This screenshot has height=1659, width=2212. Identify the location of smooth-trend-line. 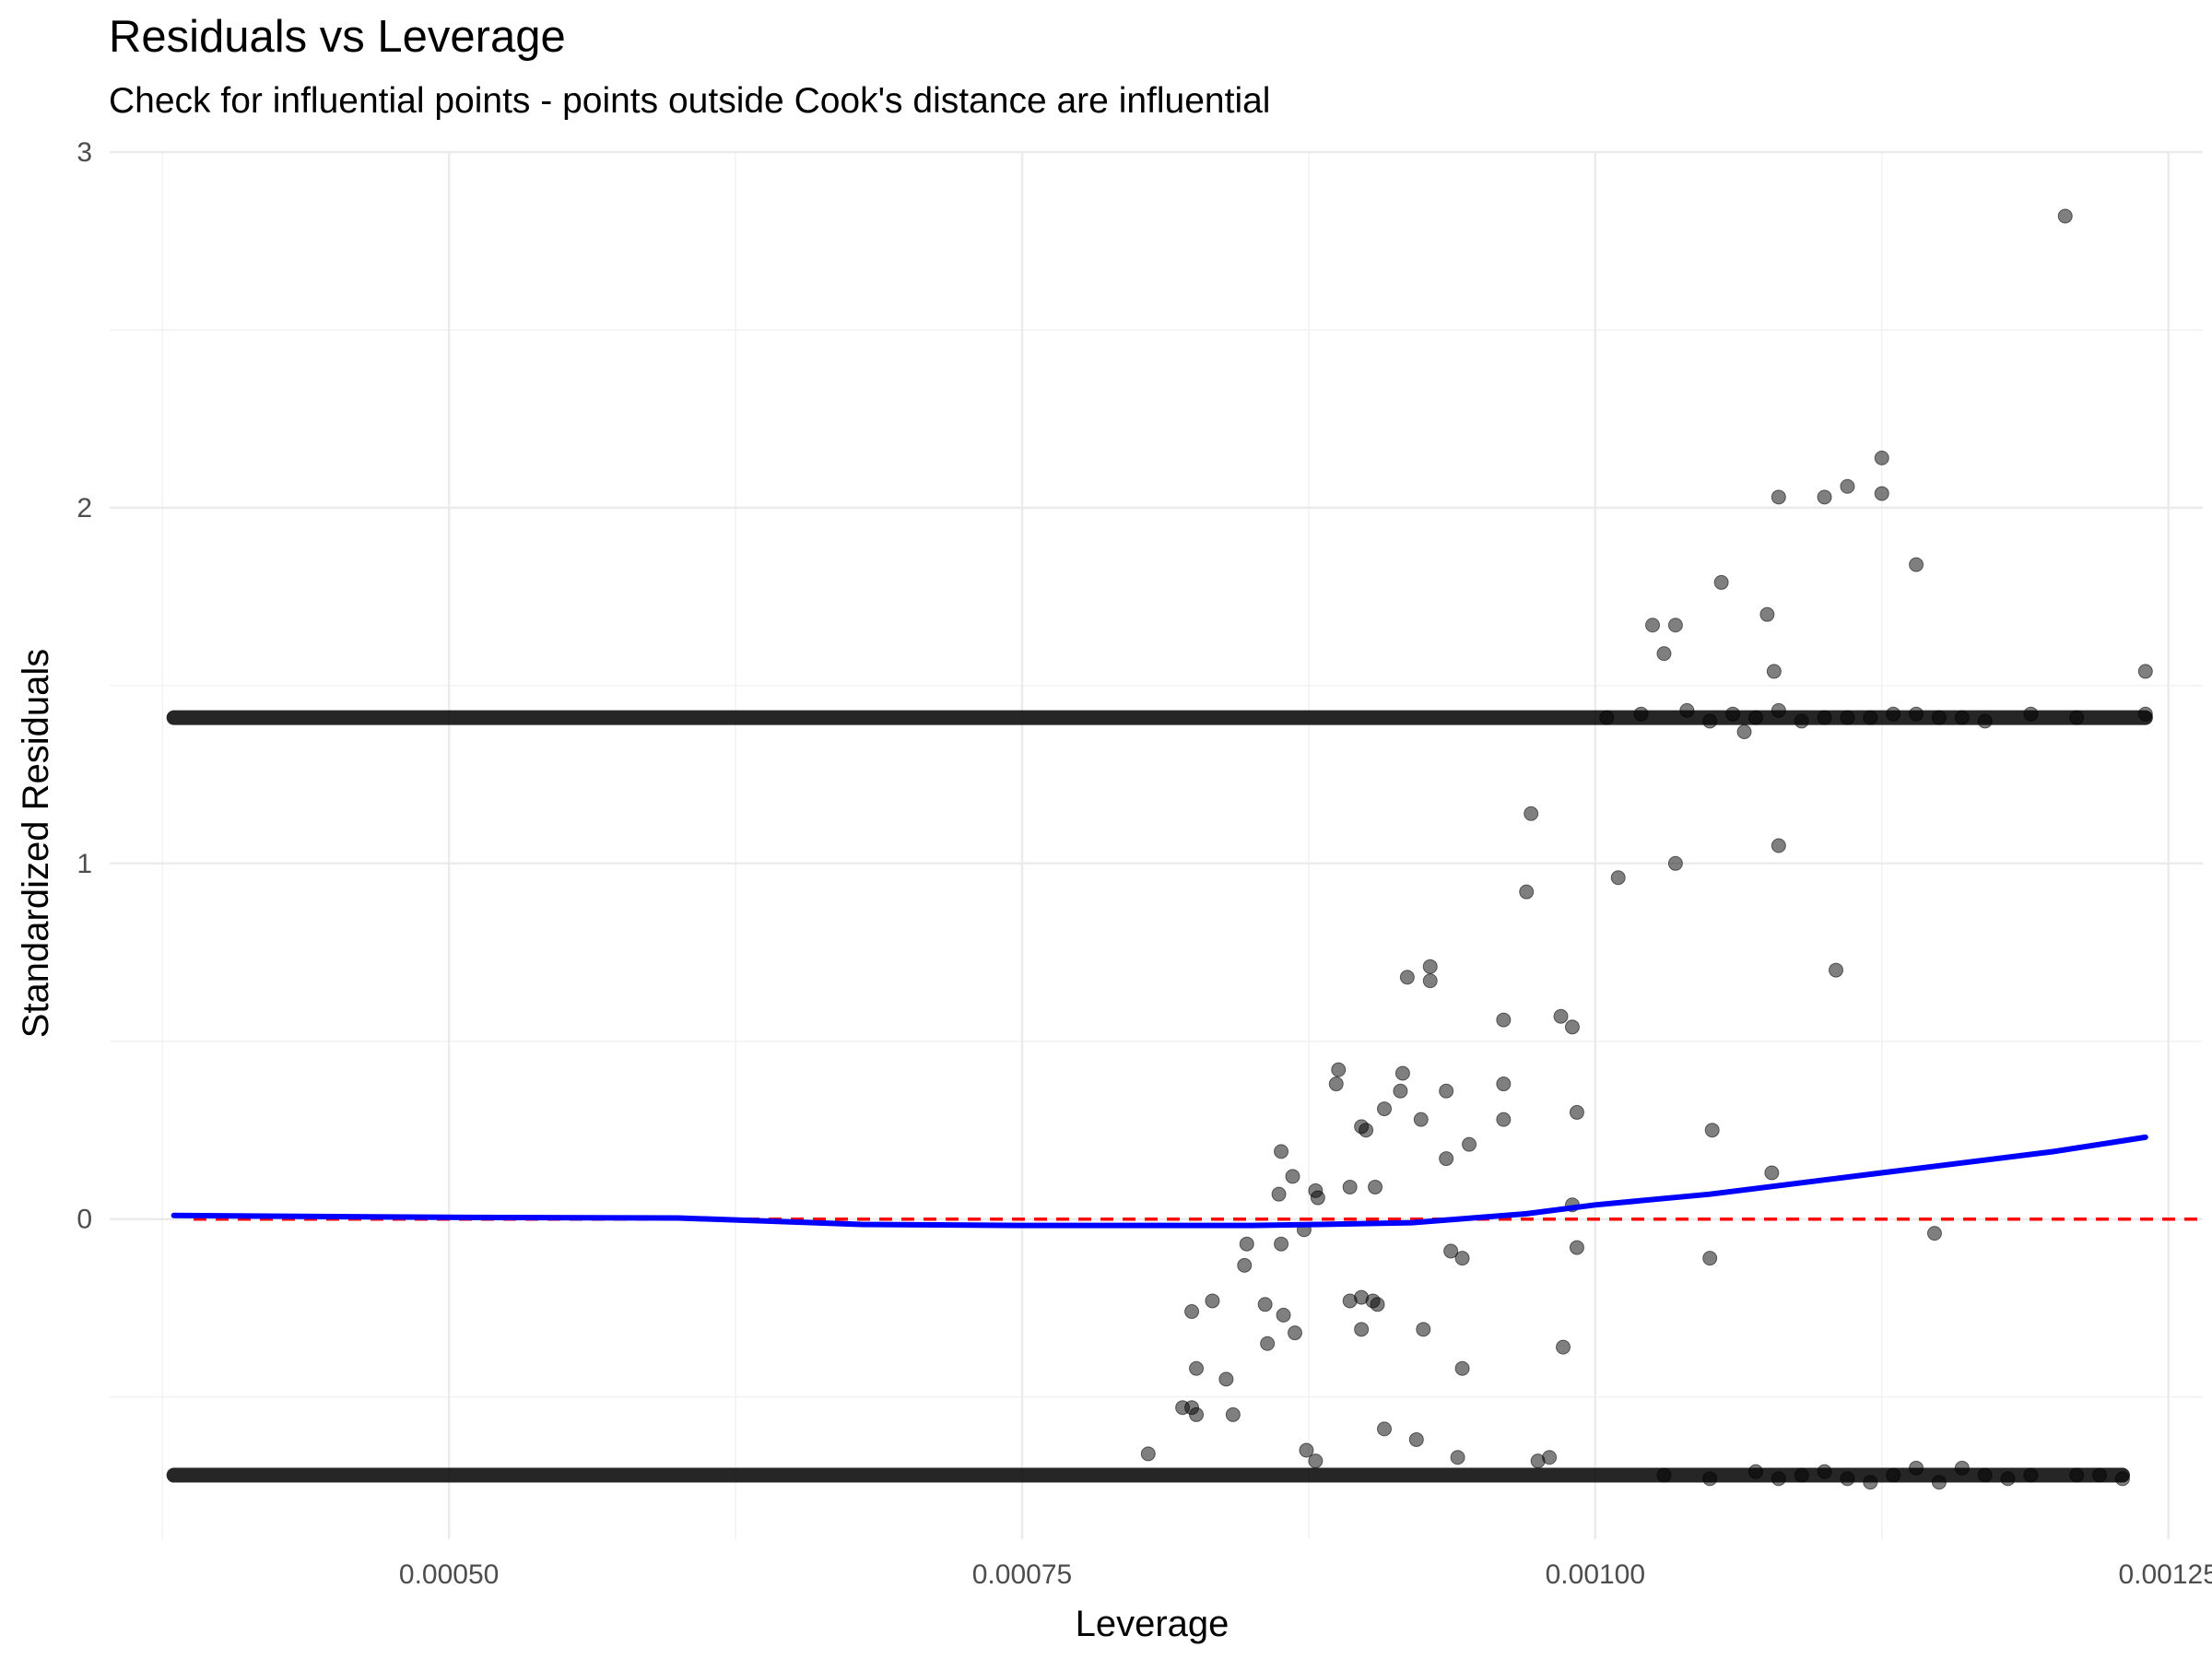
(1159, 1181).